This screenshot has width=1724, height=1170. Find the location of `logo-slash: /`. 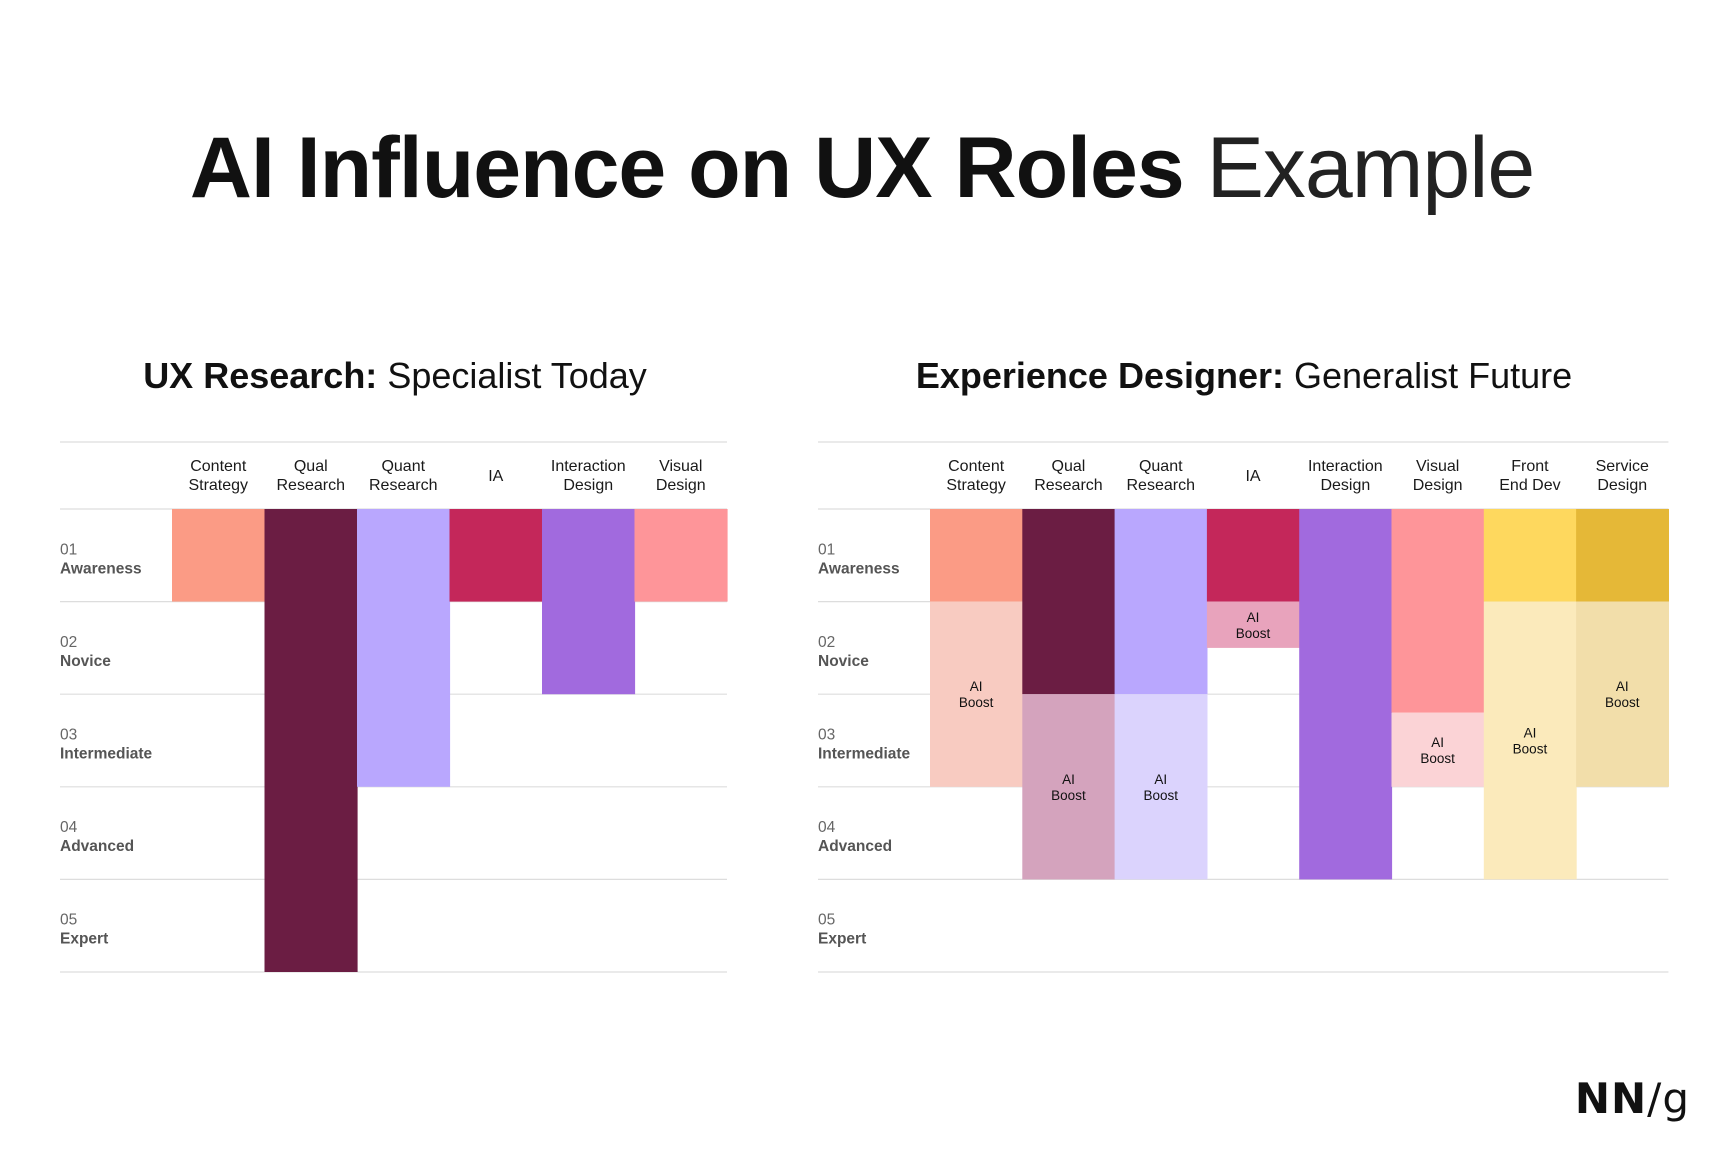

logo-slash: / is located at coordinates (1655, 1098).